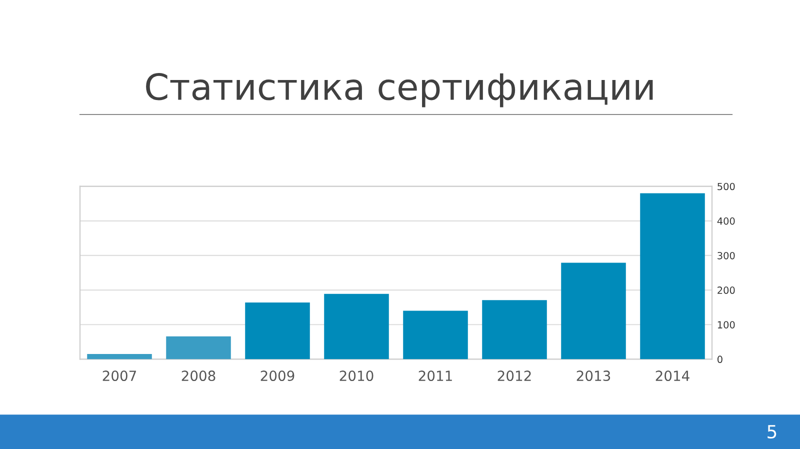  I want to click on text: 5, so click(772, 432).